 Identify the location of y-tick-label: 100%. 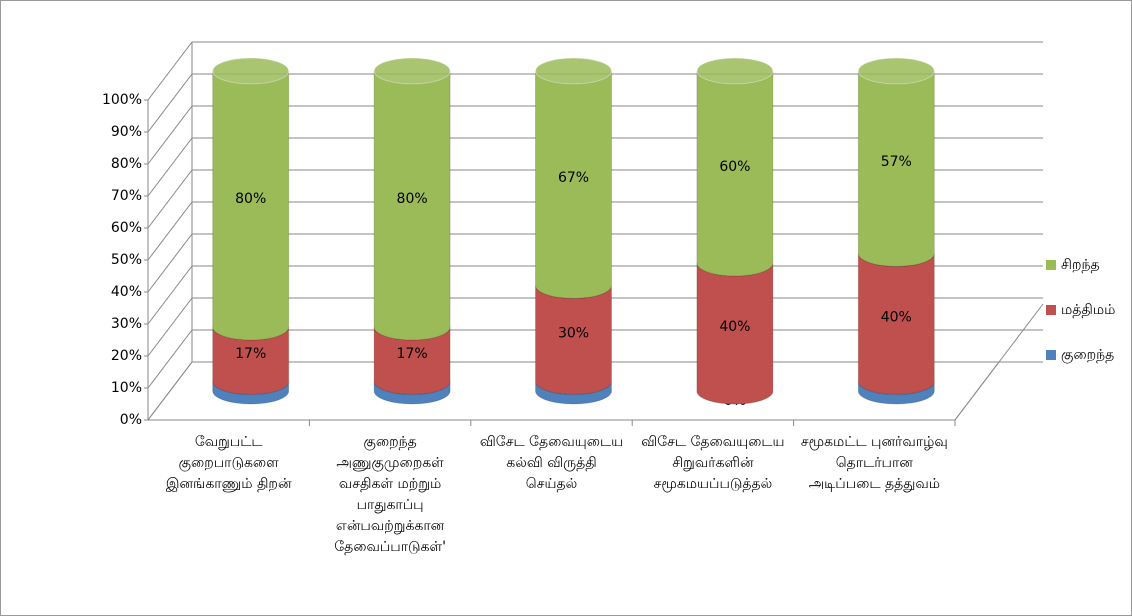
(122, 100).